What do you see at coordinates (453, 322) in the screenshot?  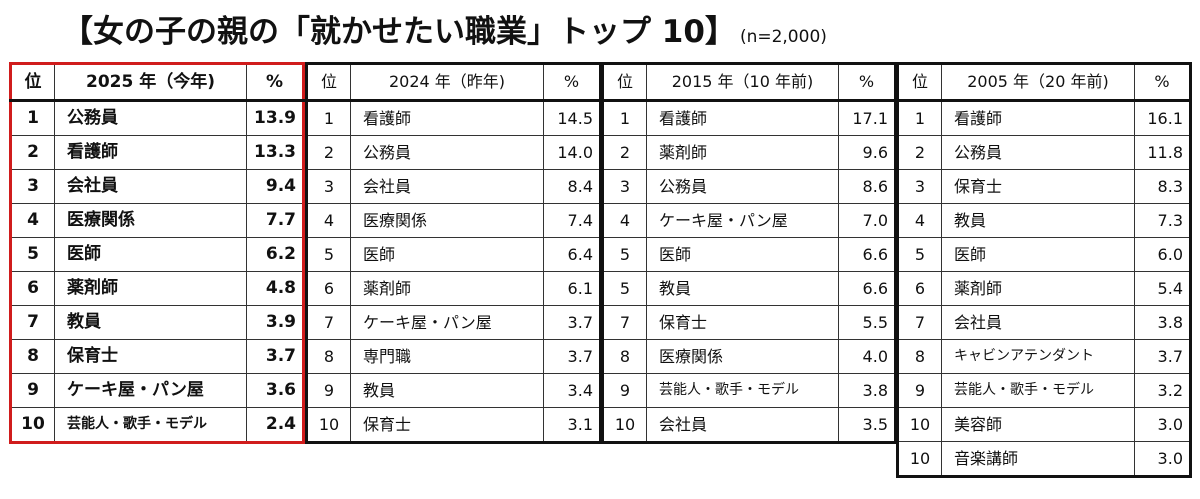 I see `table-row: 7 ケーキ屋・パン屋 3.7` at bounding box center [453, 322].